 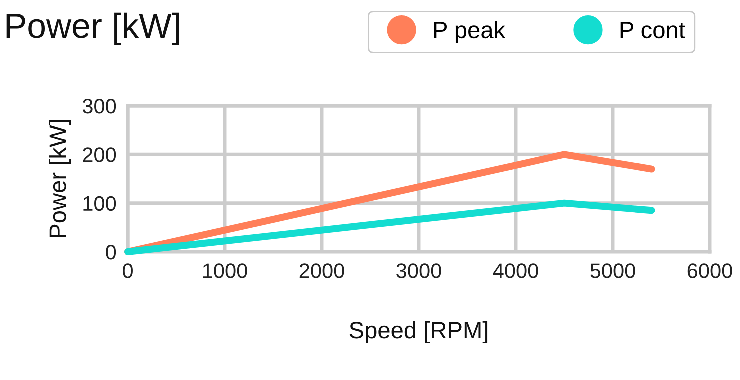 What do you see at coordinates (419, 332) in the screenshot?
I see `x-axis-title: Speed [RPM]` at bounding box center [419, 332].